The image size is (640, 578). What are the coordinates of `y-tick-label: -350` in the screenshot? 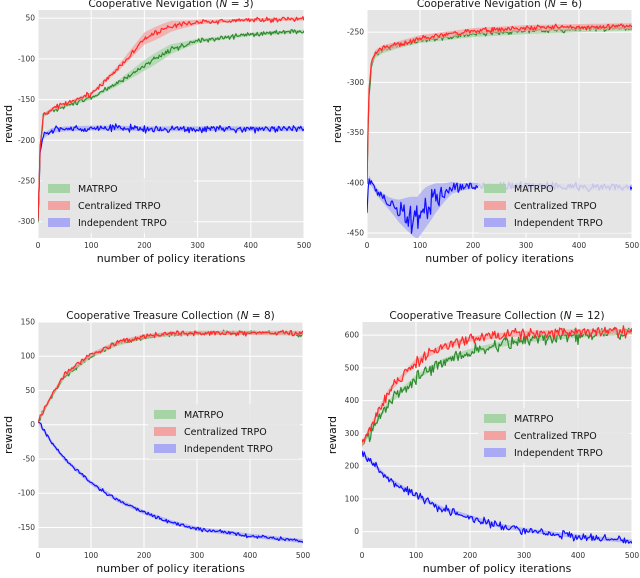 It's located at (355, 132).